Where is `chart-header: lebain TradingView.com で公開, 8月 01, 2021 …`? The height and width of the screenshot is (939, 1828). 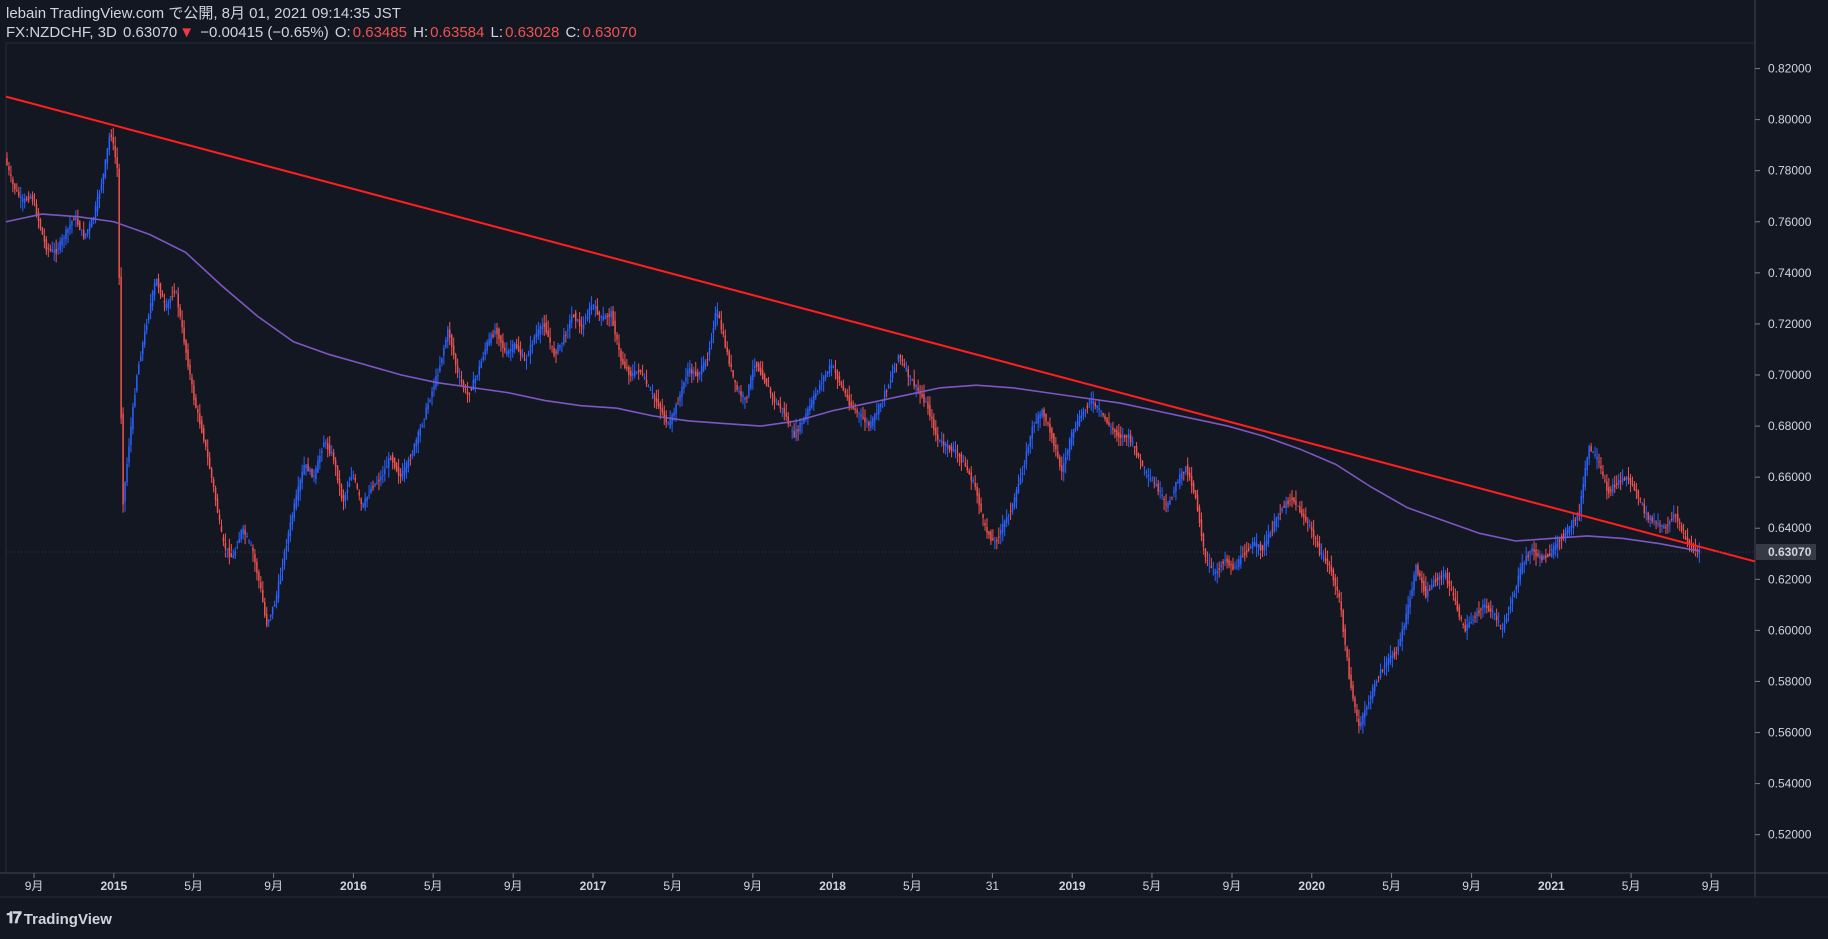 chart-header: lebain TradingView.com で公開, 8月 01, 2021 … is located at coordinates (322, 23).